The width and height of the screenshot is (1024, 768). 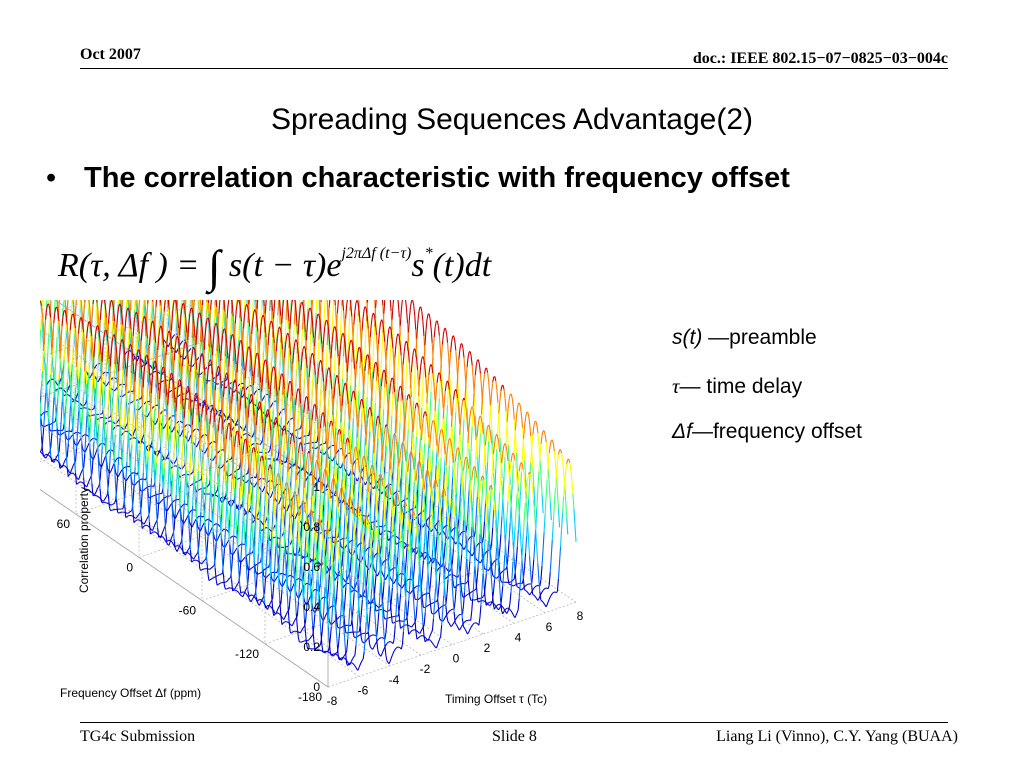 What do you see at coordinates (737, 386) in the screenshot?
I see `legend-time-delay: τ— time delay` at bounding box center [737, 386].